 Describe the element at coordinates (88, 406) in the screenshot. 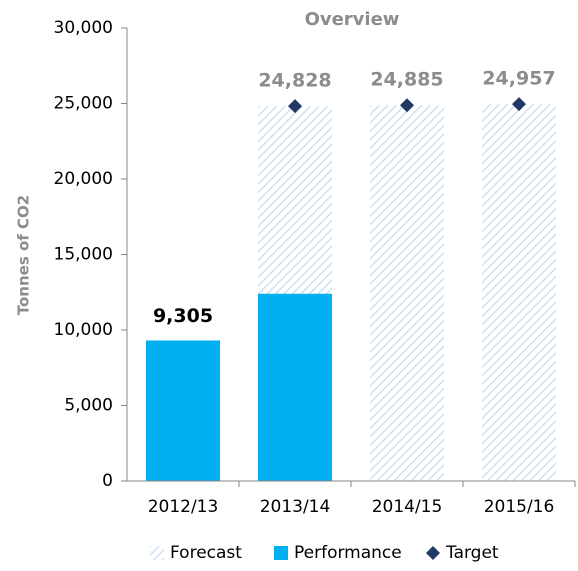

I see `y-tick-label: 5,000` at that location.